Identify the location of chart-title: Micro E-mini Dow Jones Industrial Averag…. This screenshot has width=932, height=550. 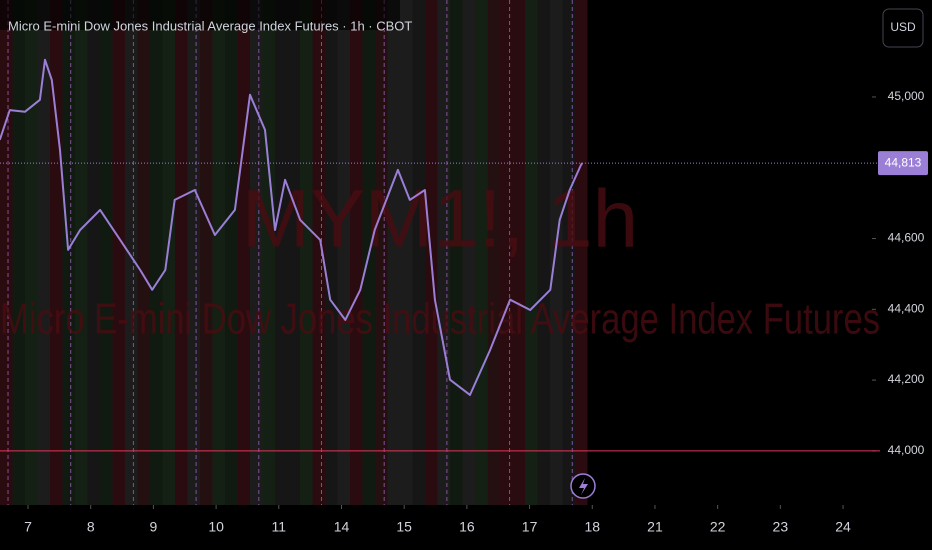
(210, 25).